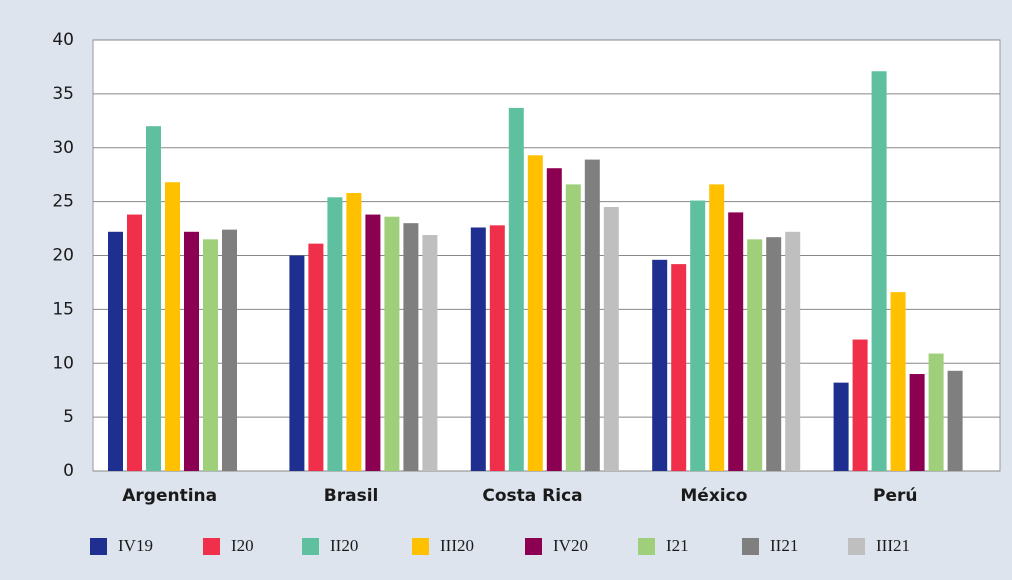  What do you see at coordinates (895, 496) in the screenshot?
I see `x-tick-label: Perú` at bounding box center [895, 496].